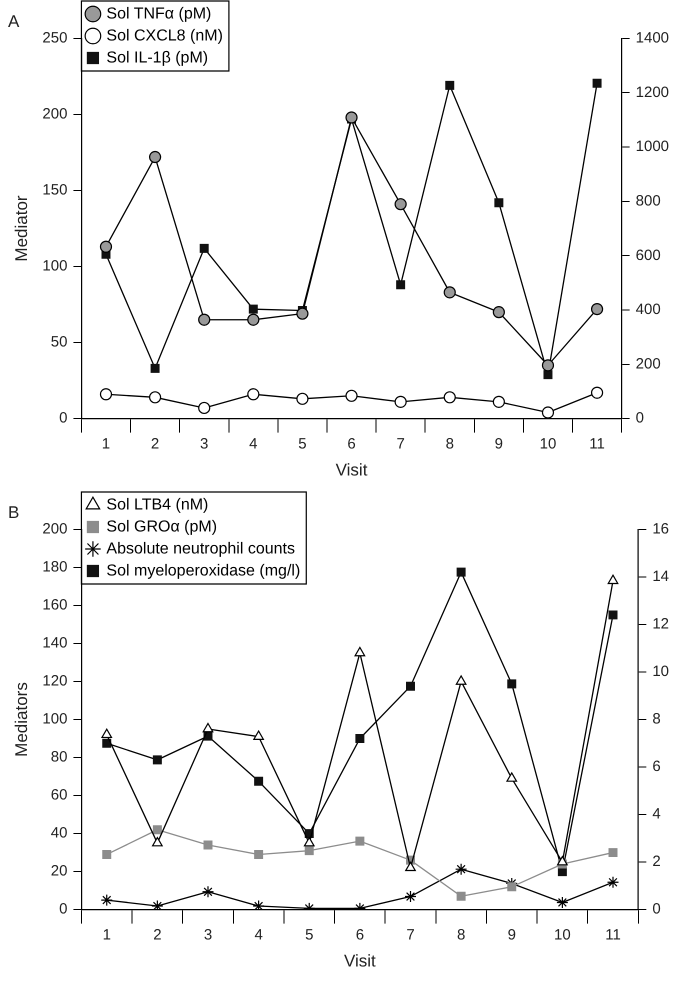 The width and height of the screenshot is (689, 982). What do you see at coordinates (59, 833) in the screenshot?
I see `y-tick-label: 40` at bounding box center [59, 833].